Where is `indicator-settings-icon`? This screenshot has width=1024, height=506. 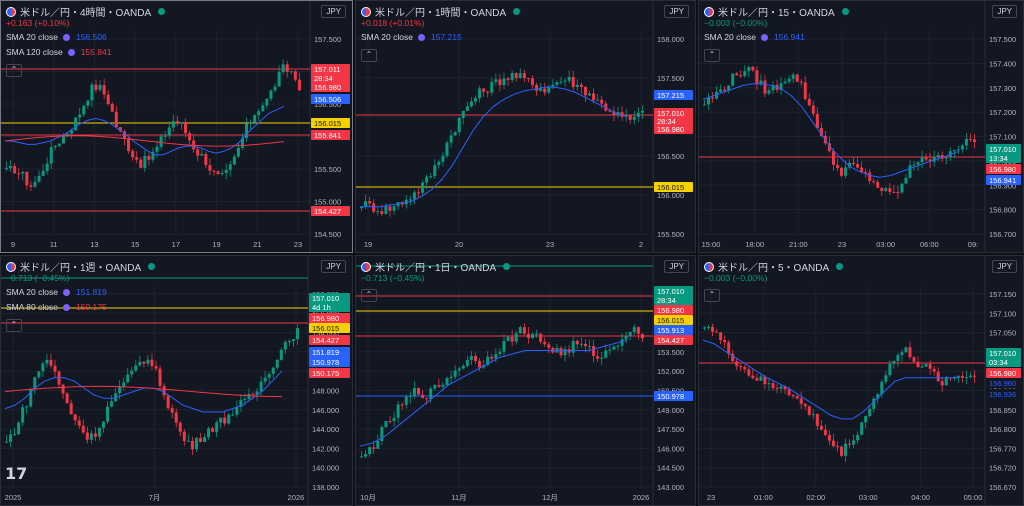 indicator-settings-icon is located at coordinates (66, 38).